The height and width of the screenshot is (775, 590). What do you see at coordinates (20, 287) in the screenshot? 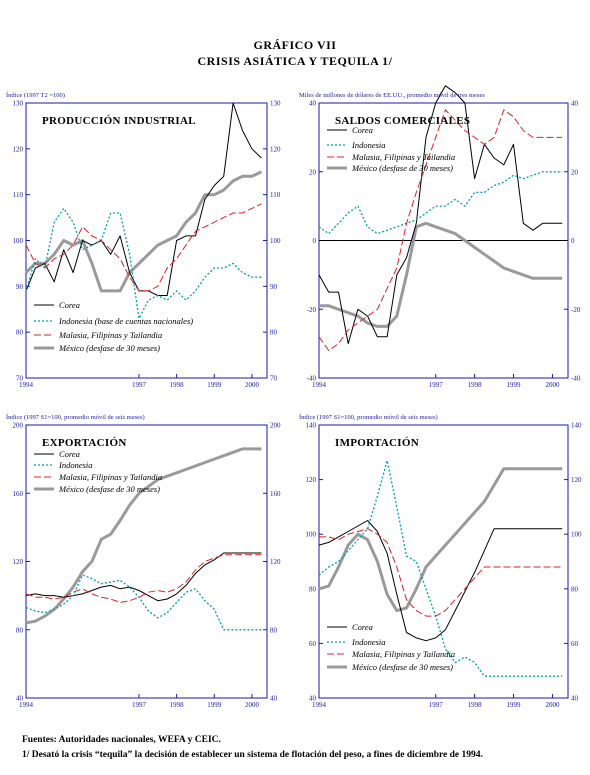
I see `y-tick-label-left: 90` at bounding box center [20, 287].